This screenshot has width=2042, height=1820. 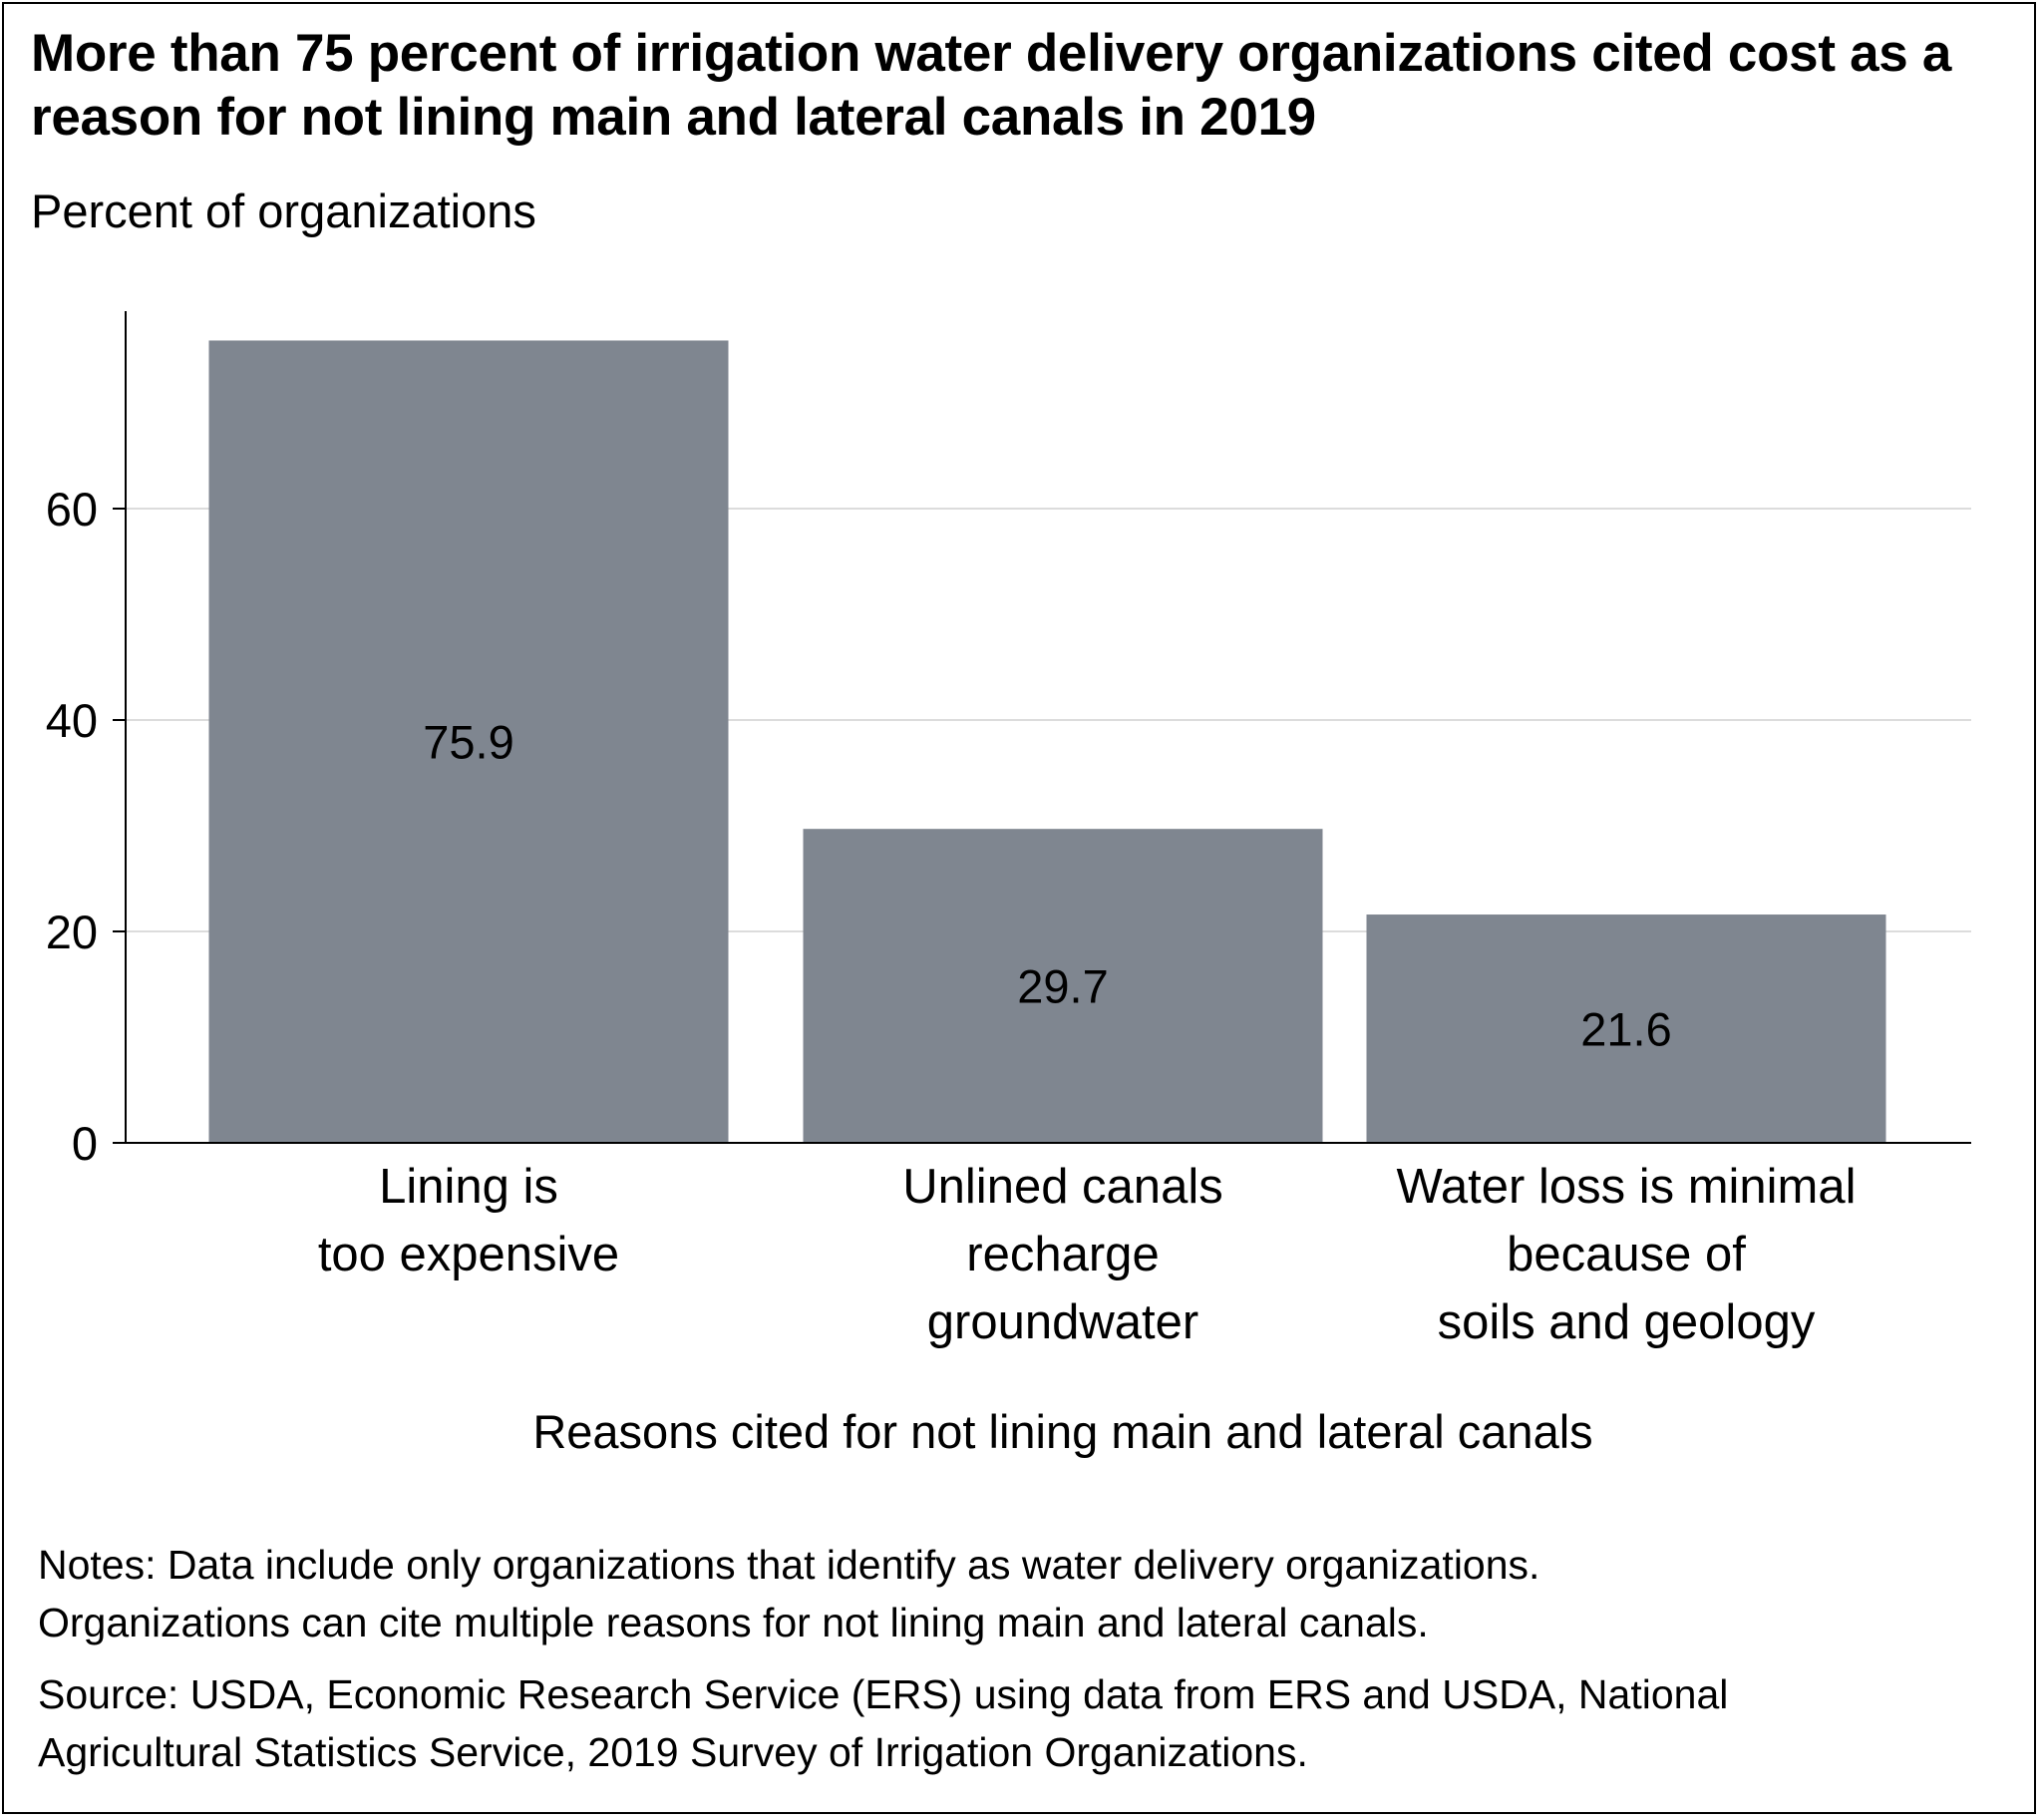 I want to click on y-axis-label: Percent of organizations, so click(x=283, y=210).